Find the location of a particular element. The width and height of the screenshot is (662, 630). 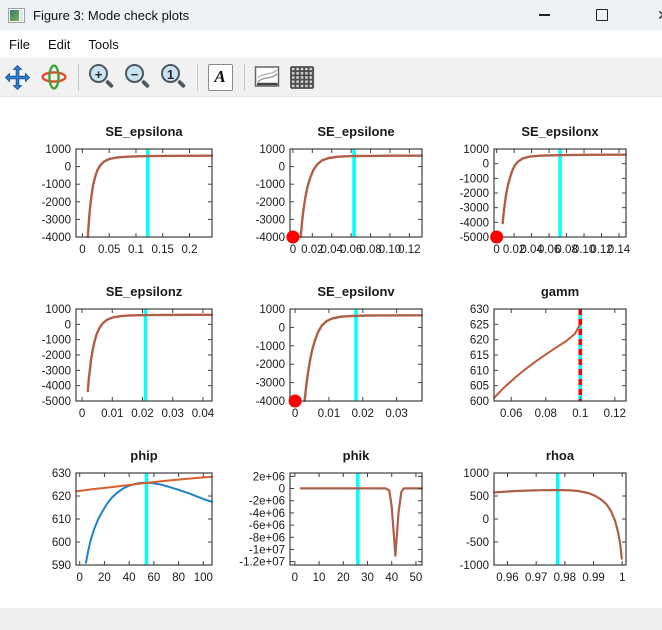

axes-box-glyph is located at coordinates (267, 76).